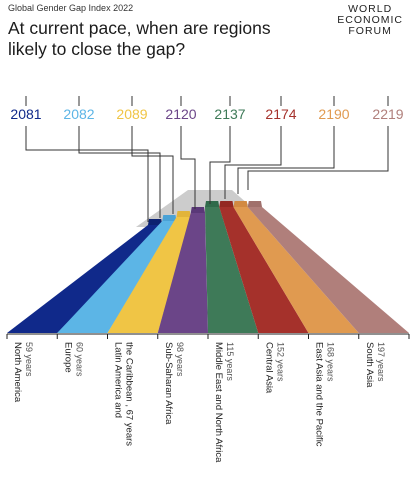  I want to click on title-line-2: likely to close the gap?, so click(97, 49).